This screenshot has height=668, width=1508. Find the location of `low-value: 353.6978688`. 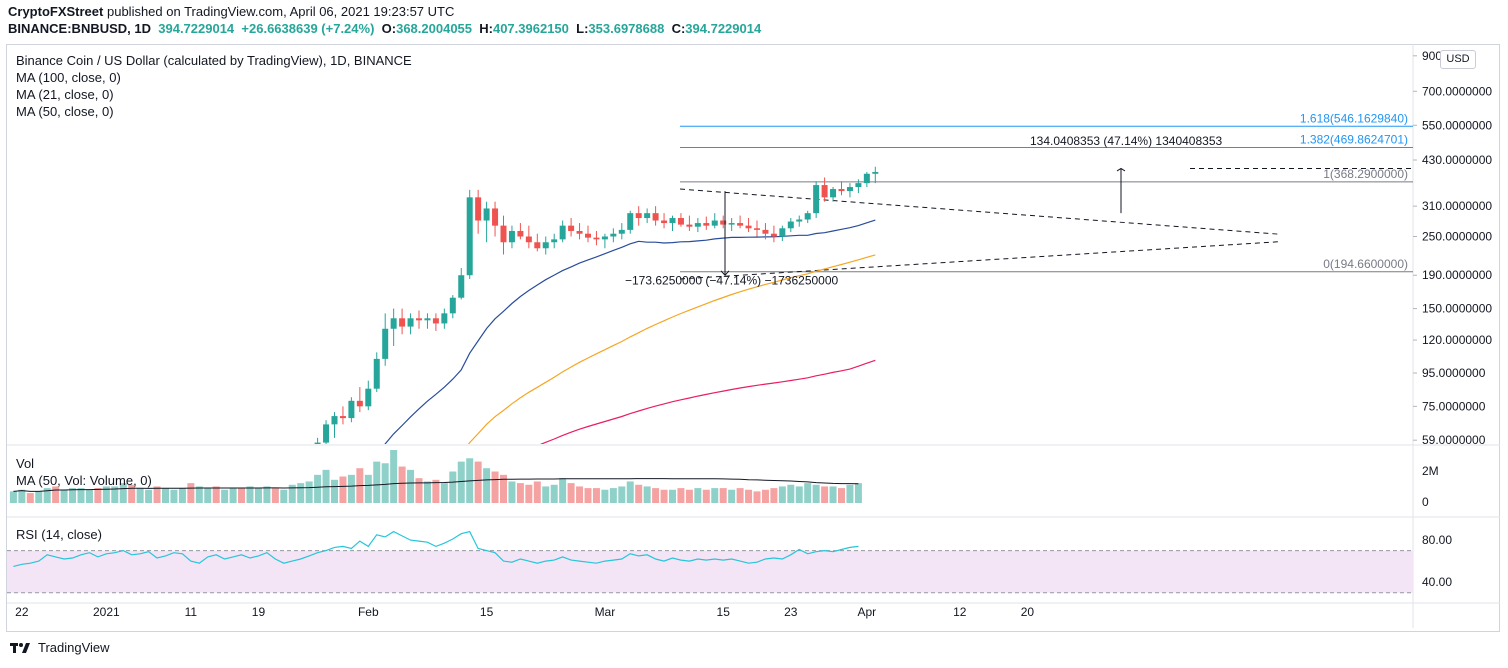

low-value: 353.6978688 is located at coordinates (626, 28).